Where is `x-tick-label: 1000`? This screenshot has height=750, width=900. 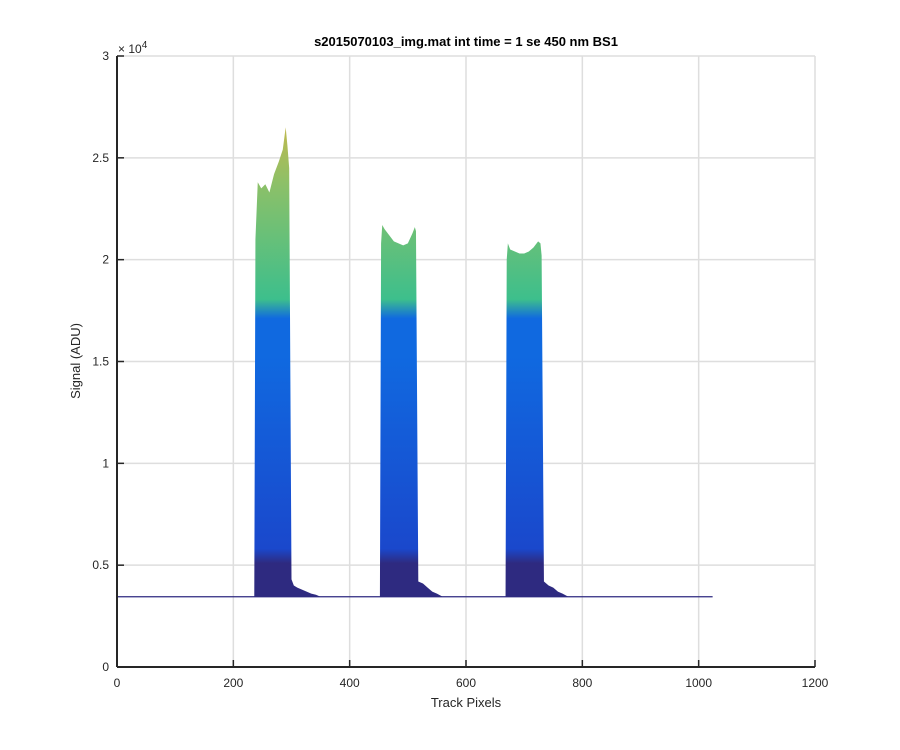 x-tick-label: 1000 is located at coordinates (698, 683).